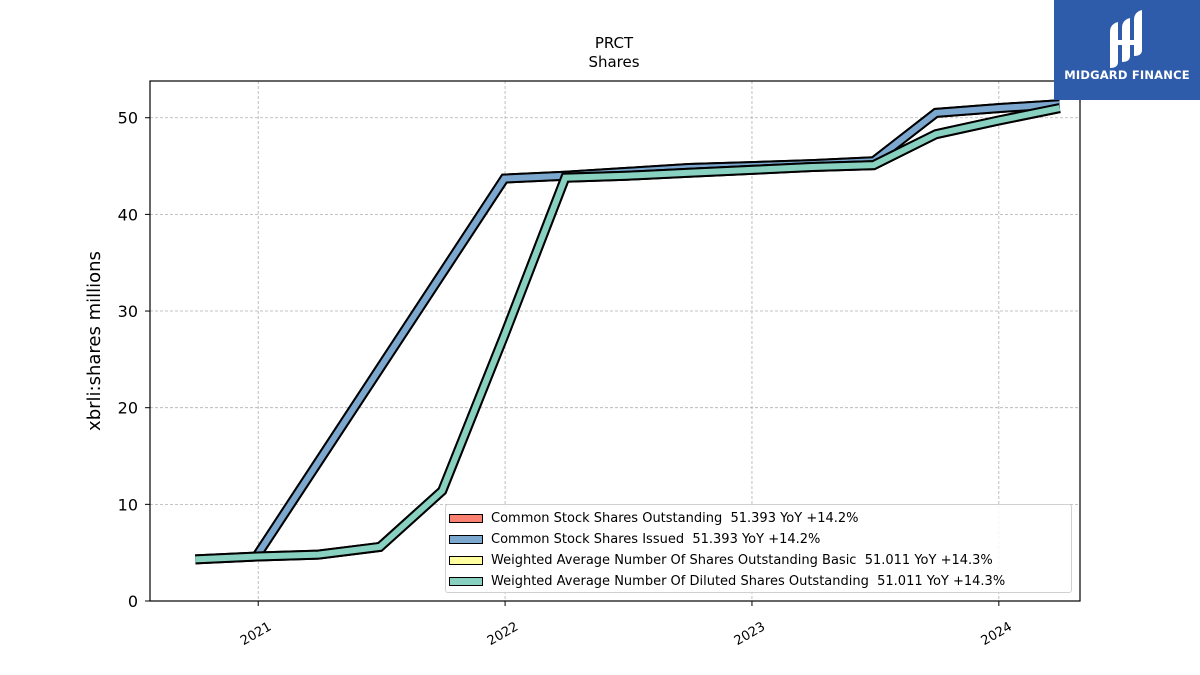 The width and height of the screenshot is (1200, 675). I want to click on midgard-logo-icon, so click(1126, 39).